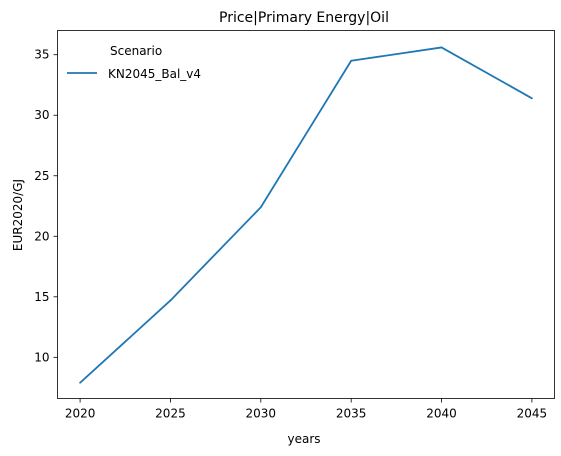 The width and height of the screenshot is (561, 456). Describe the element at coordinates (80, 414) in the screenshot. I see `x-tick-label: 2020` at that location.